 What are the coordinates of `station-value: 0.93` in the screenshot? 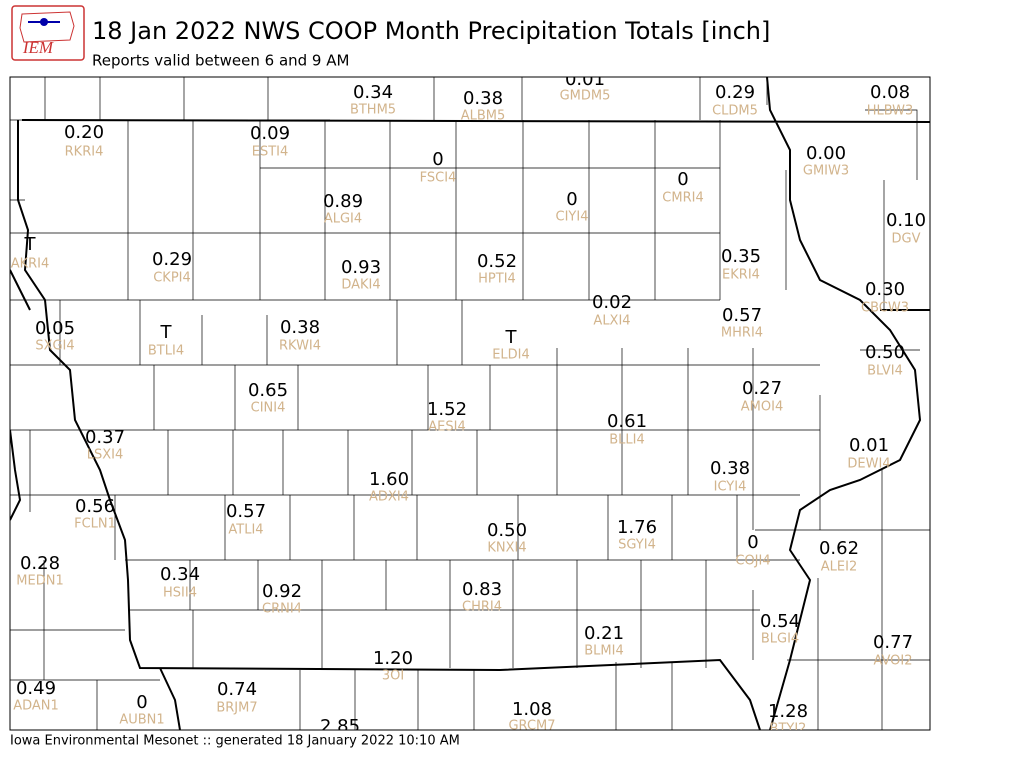 It's located at (361, 267).